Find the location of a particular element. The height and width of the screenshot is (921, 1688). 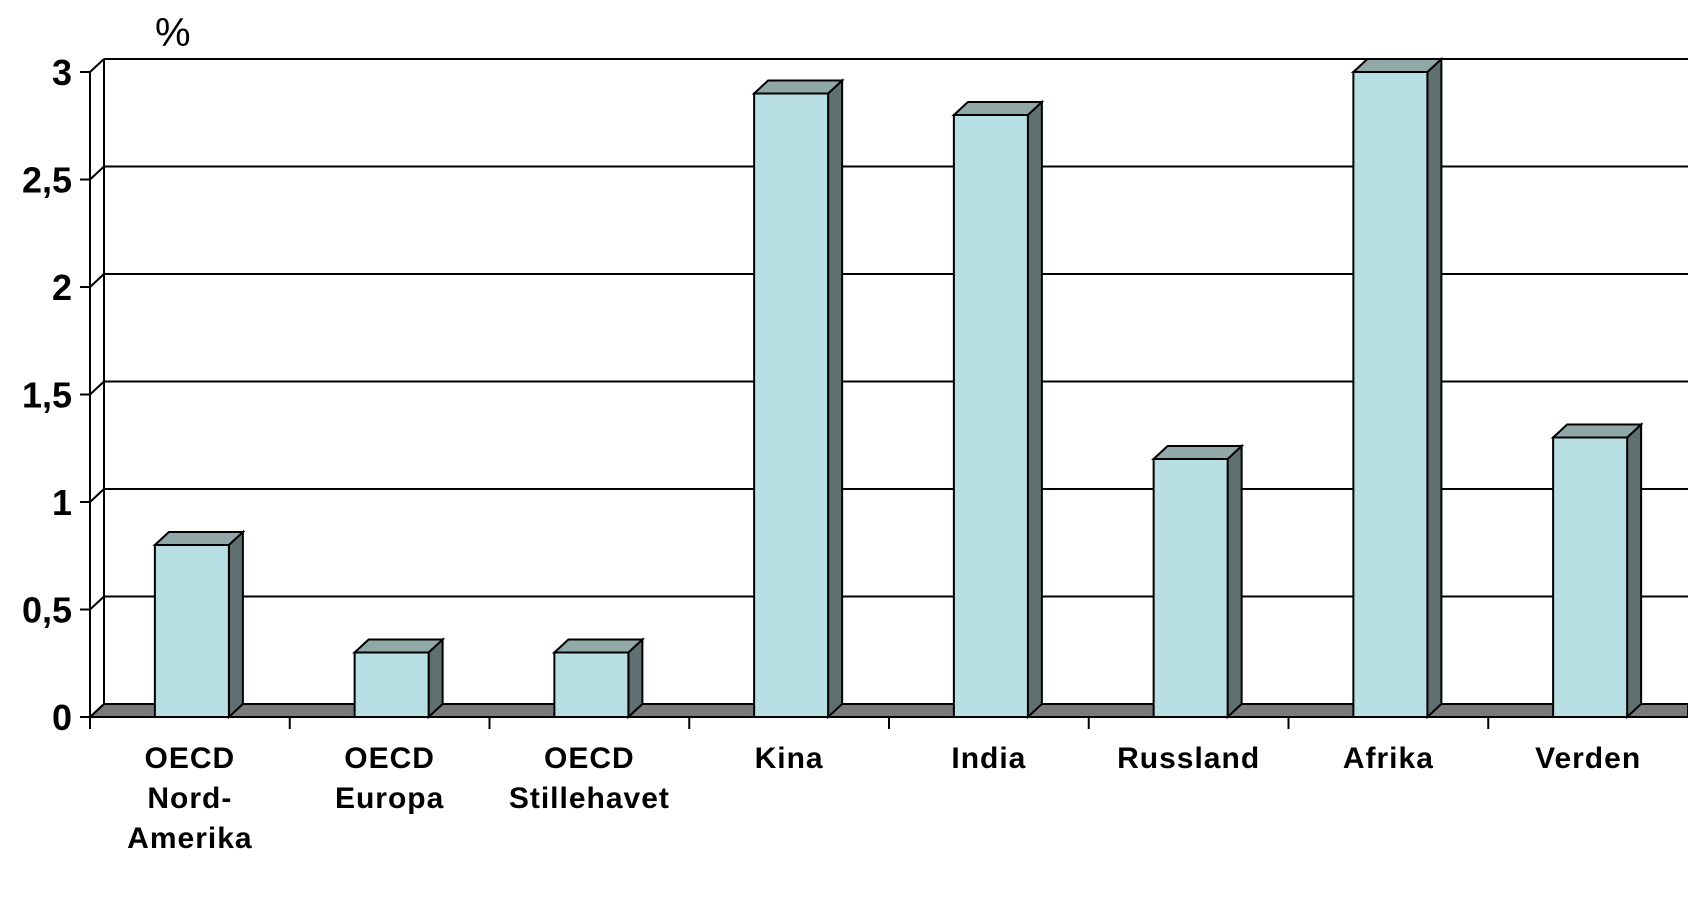

x-tick-label: OECD Nord- Amerika is located at coordinates (189, 798).